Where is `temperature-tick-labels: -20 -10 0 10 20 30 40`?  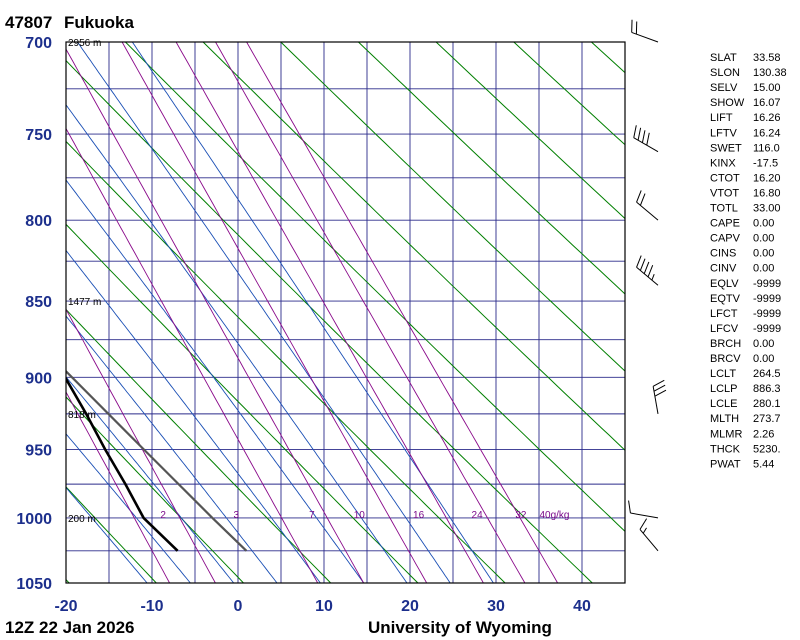
temperature-tick-labels: -20 -10 0 10 20 30 40 is located at coordinates (322, 606).